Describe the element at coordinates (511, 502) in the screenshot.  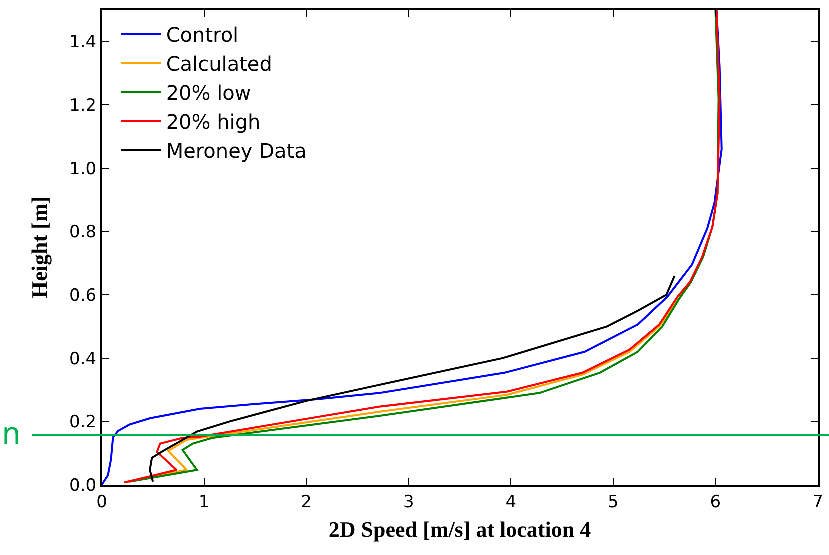
I see `x-tick-label: 4` at that location.